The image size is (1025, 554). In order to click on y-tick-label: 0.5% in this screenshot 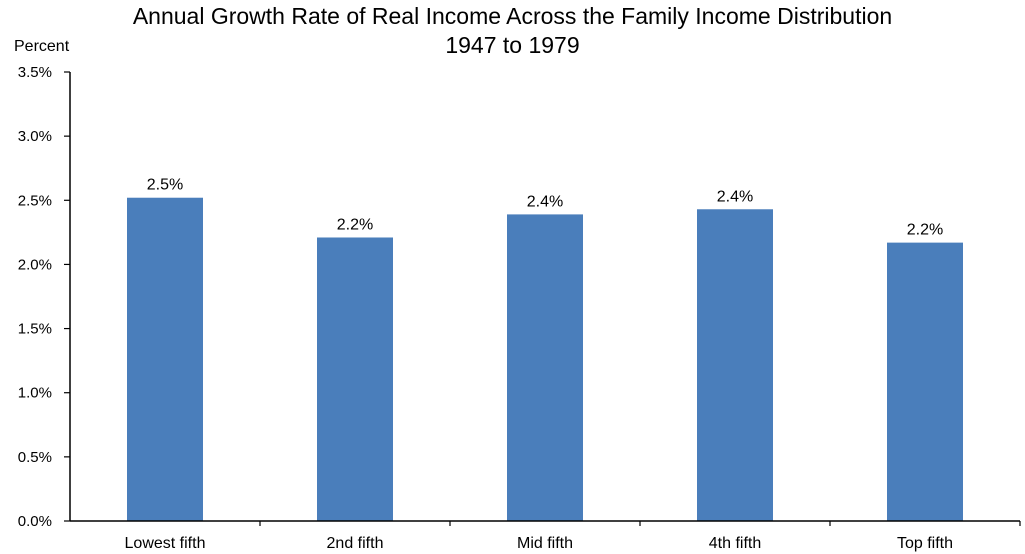, I will do `click(35, 457)`.